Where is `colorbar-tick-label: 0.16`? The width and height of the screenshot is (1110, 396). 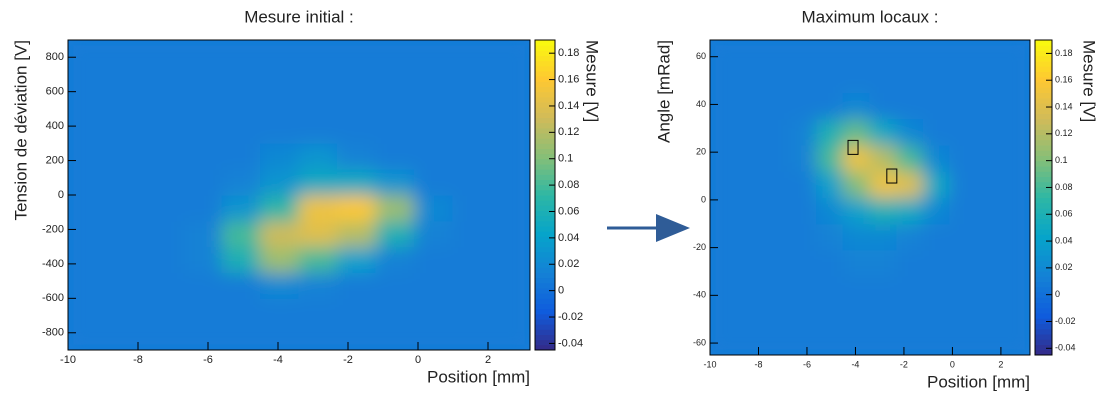 colorbar-tick-label: 0.16 is located at coordinates (568, 79).